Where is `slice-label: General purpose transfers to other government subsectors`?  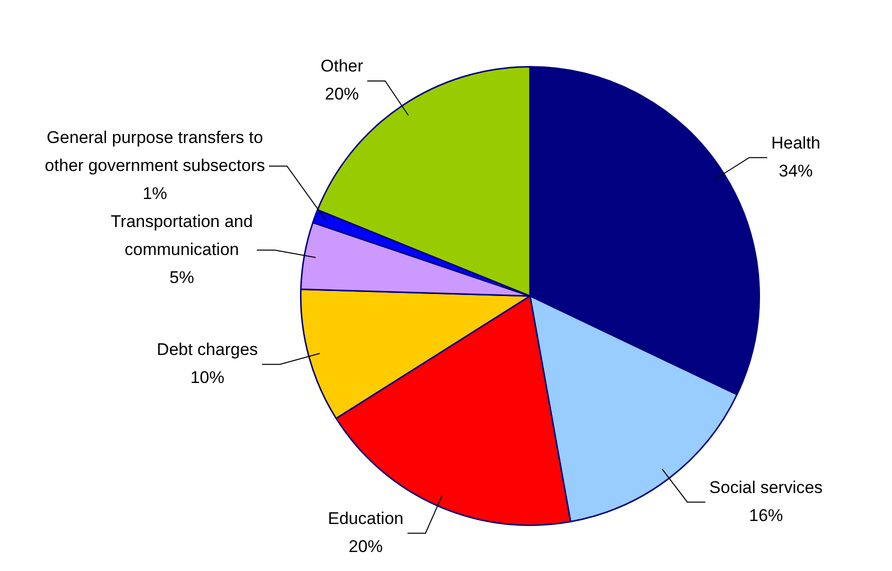
slice-label: General purpose transfers to other government subsectors is located at coordinates (154, 151).